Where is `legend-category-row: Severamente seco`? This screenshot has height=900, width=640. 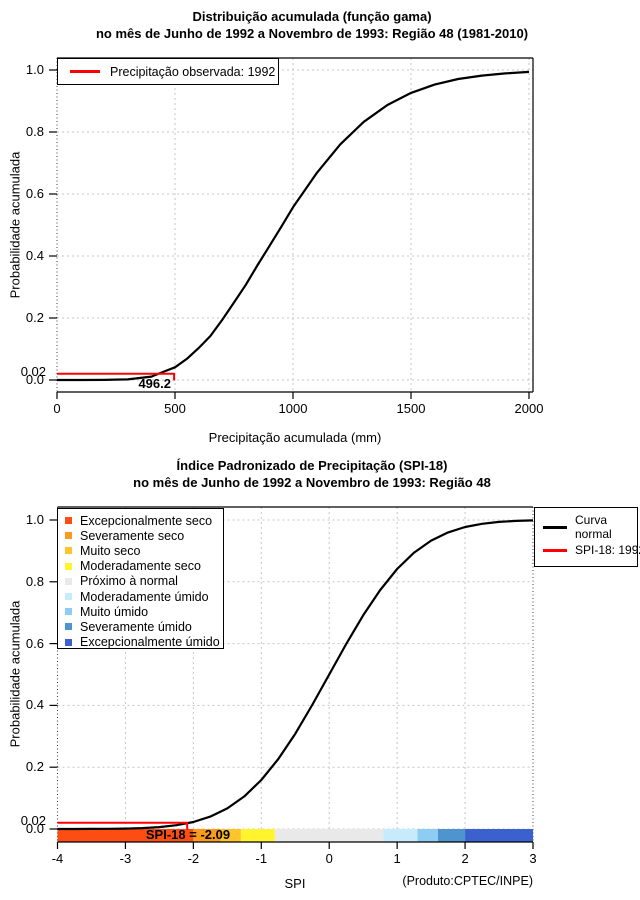
legend-category-row: Severamente seco is located at coordinates (144, 535).